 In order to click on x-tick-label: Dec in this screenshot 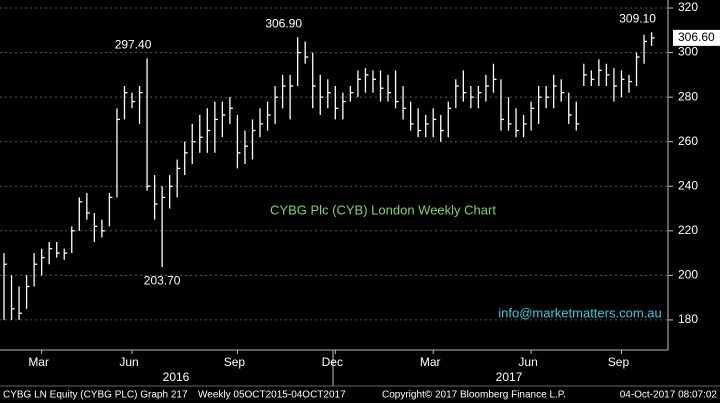, I will do `click(332, 362)`.